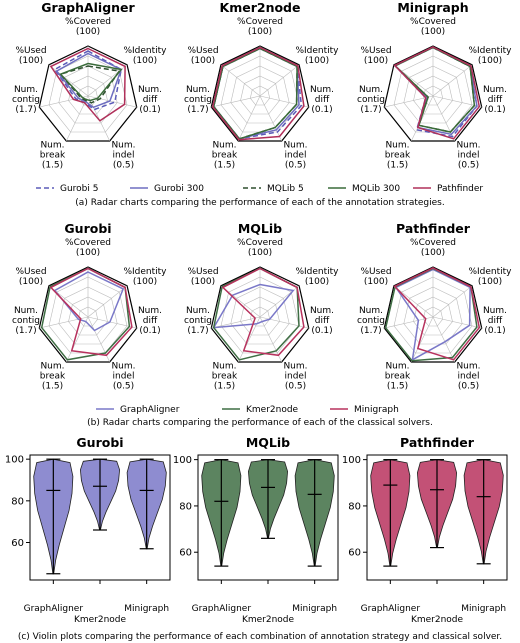  I want to click on chart-title: Gurobi, so click(87, 228).